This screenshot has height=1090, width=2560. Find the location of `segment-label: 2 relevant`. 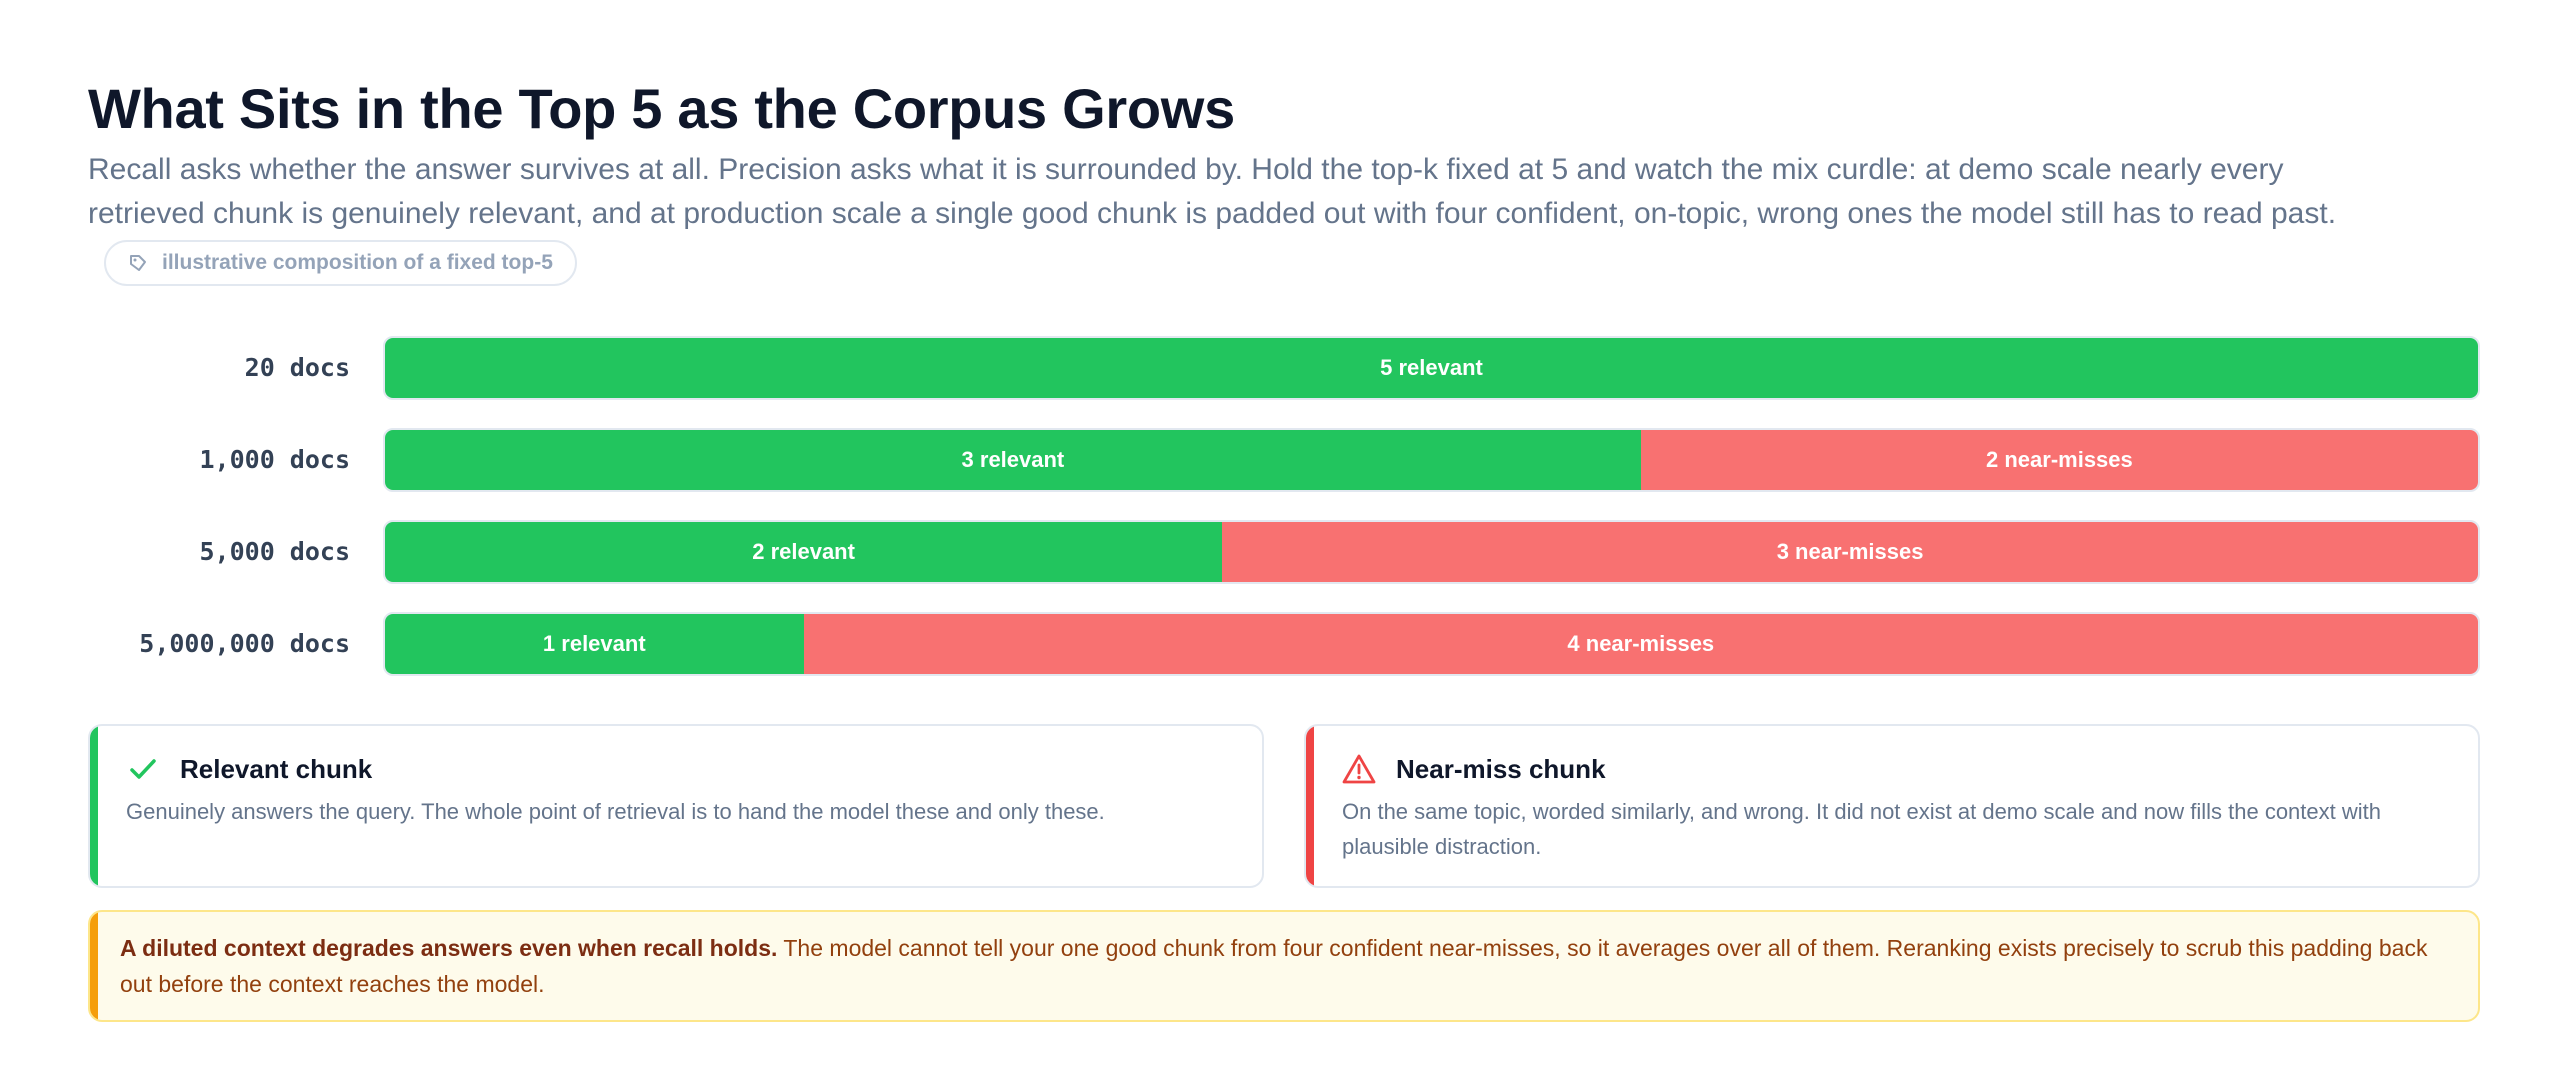

segment-label: 2 relevant is located at coordinates (803, 551).